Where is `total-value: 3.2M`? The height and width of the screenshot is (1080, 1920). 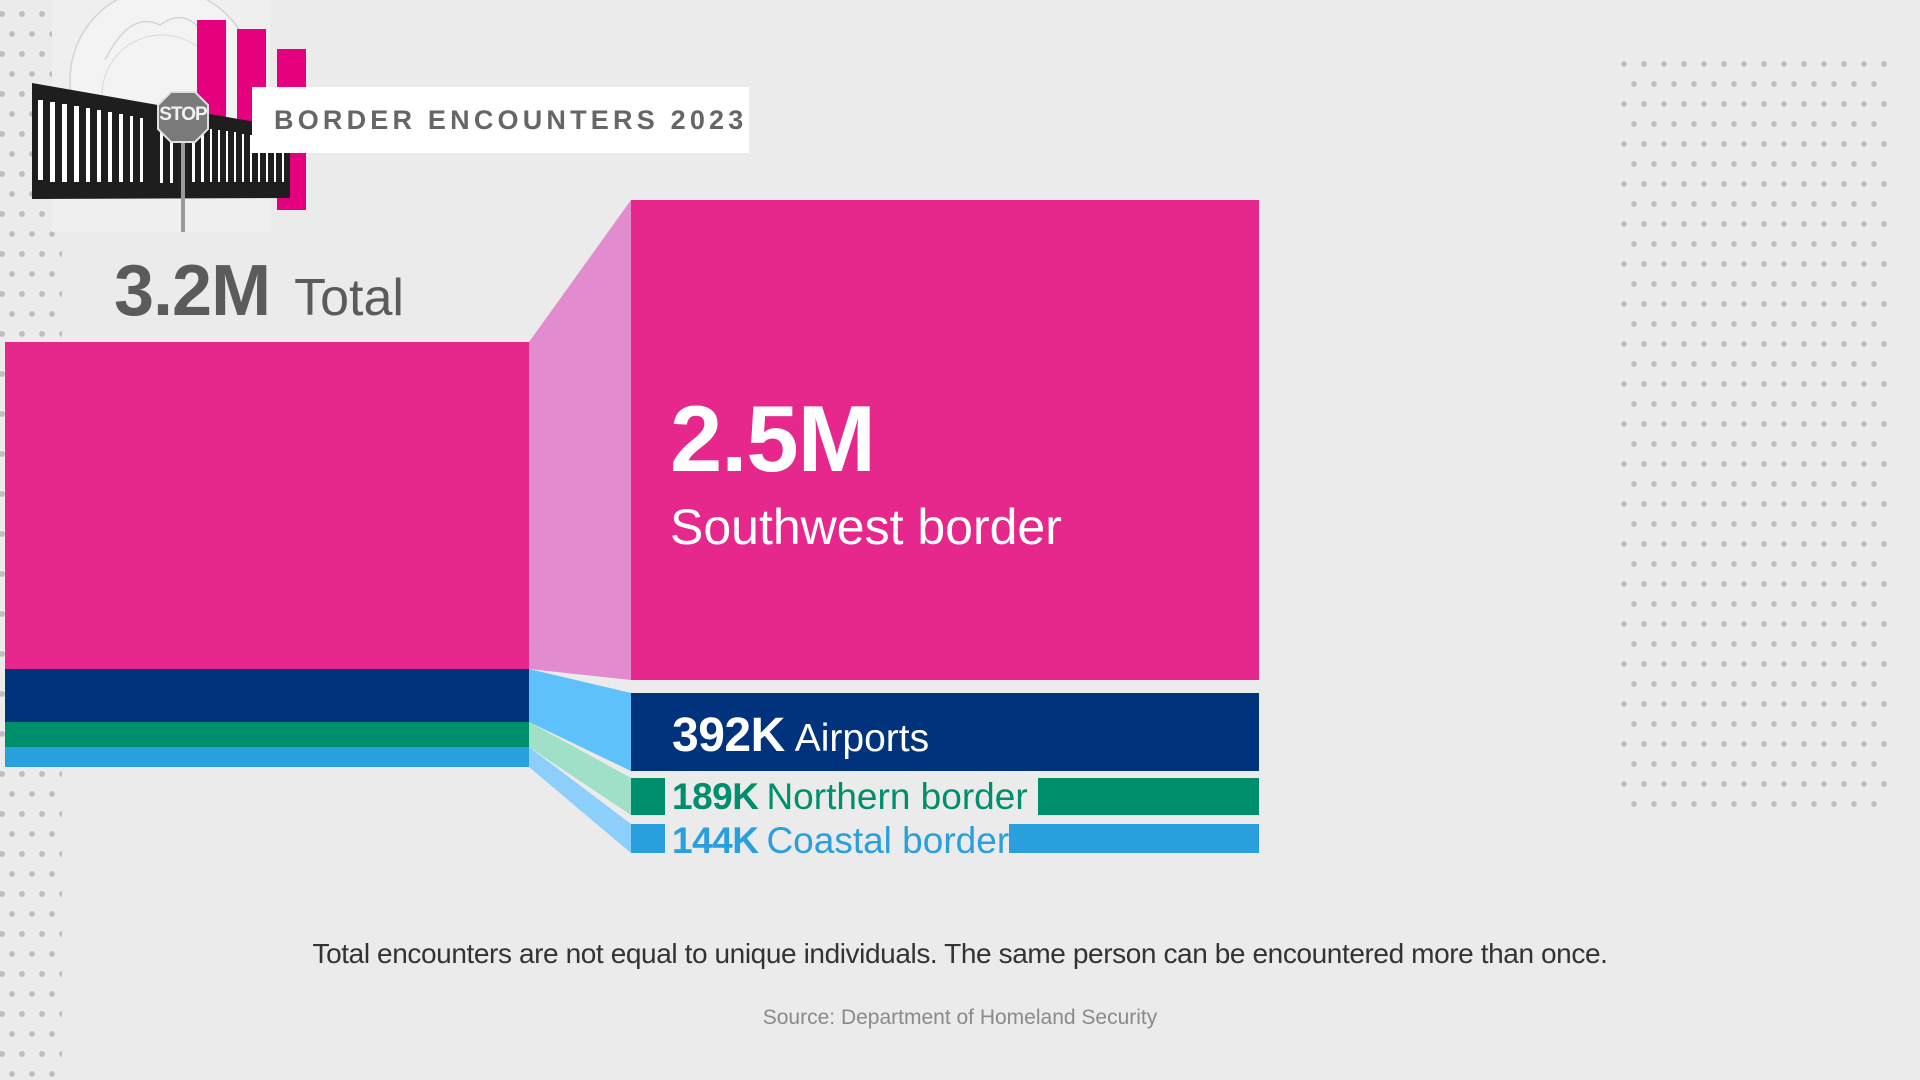
total-value: 3.2M is located at coordinates (192, 291).